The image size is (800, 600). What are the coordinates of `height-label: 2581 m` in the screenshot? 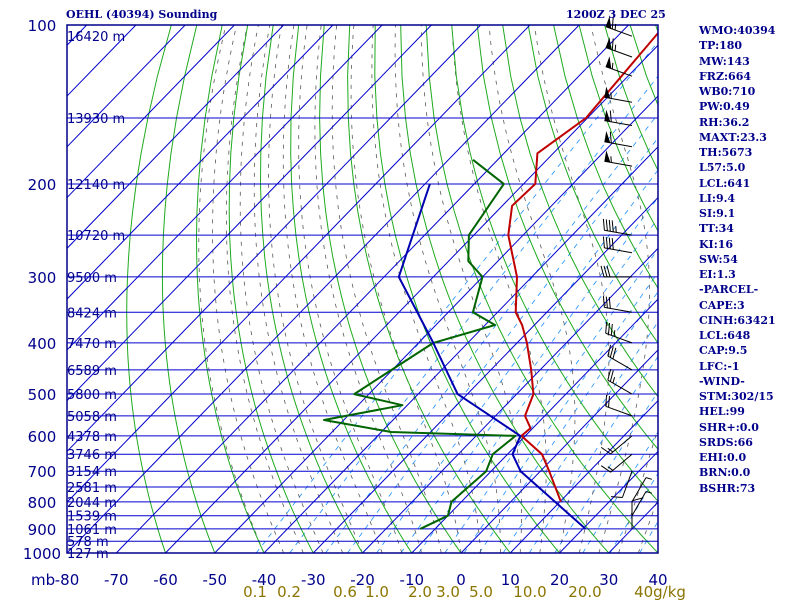 It's located at (92, 488).